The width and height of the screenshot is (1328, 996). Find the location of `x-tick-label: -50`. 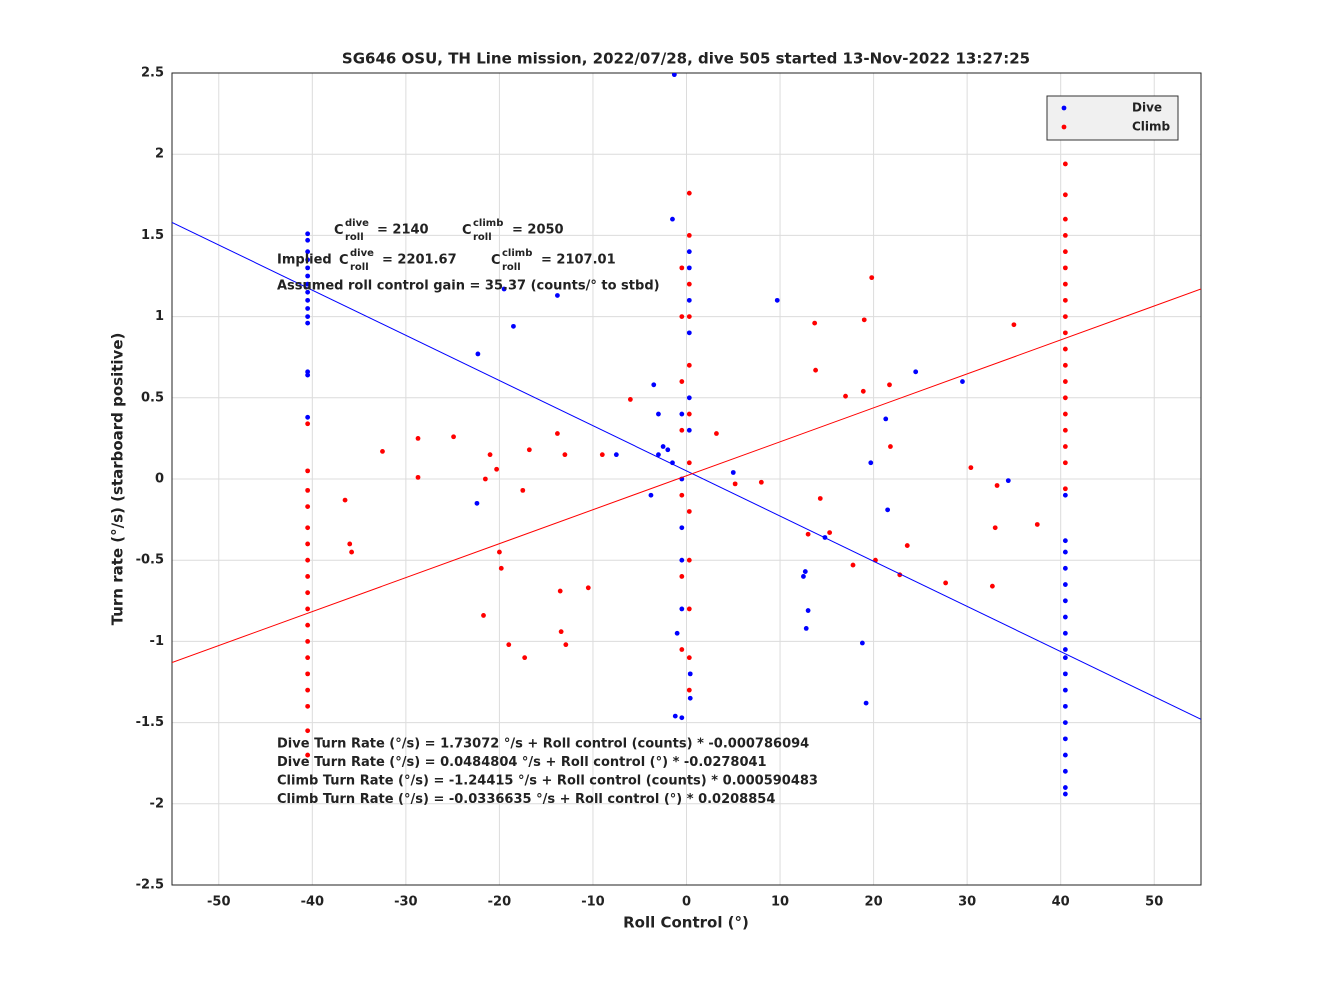

x-tick-label: -50 is located at coordinates (219, 902).